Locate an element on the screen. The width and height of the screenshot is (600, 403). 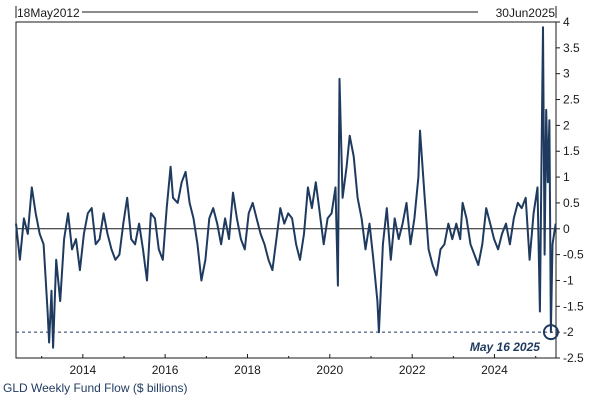
x-tick-label: 2016 is located at coordinates (165, 370).